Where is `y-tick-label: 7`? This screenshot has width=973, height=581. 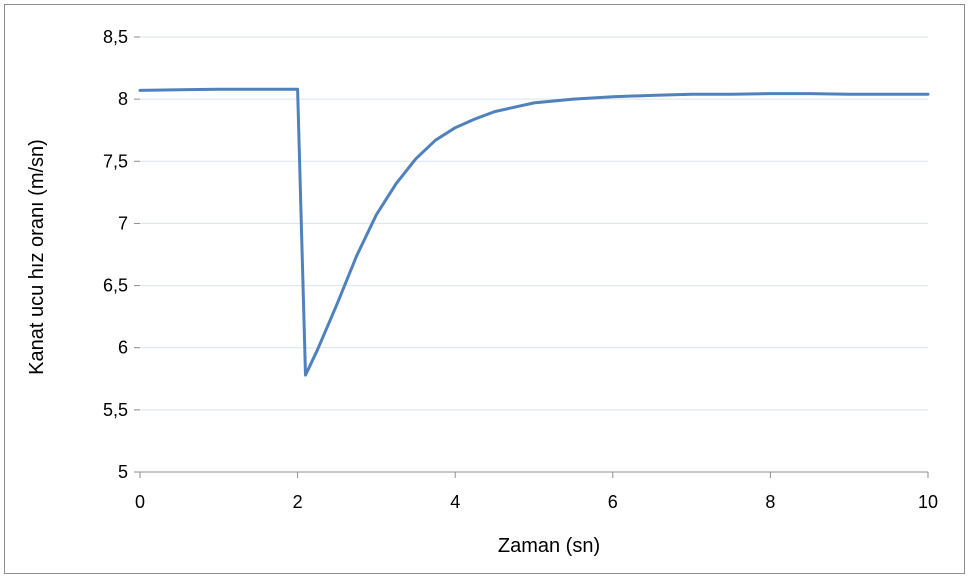 y-tick-label: 7 is located at coordinates (123, 223).